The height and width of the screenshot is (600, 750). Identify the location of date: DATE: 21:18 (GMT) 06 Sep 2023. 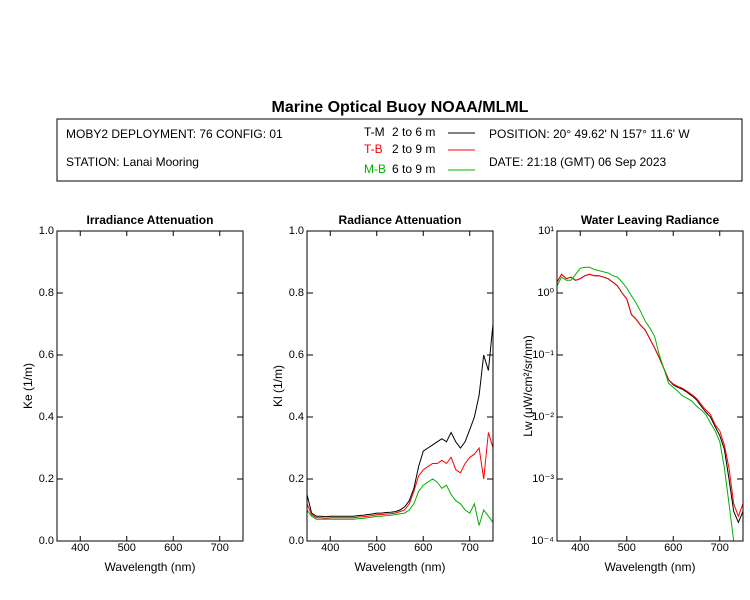
(578, 162).